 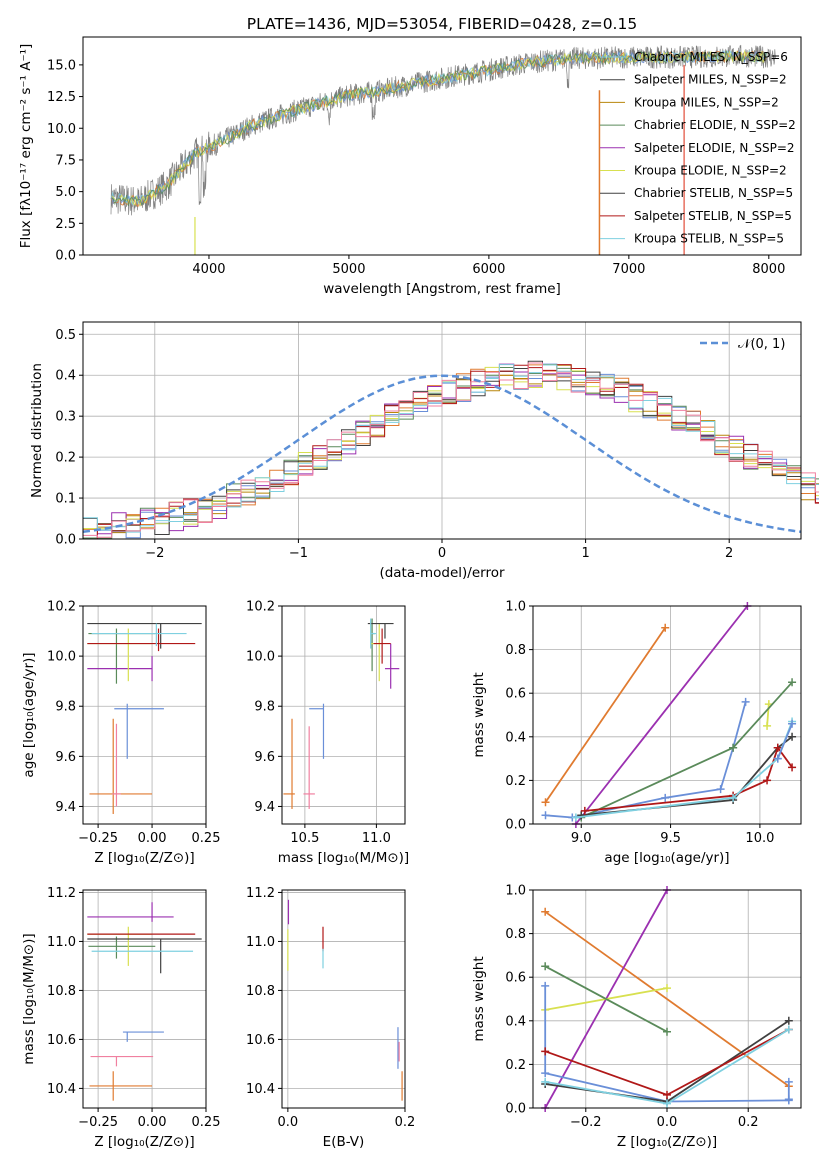 I want to click on x-tick-label: 0, so click(x=442, y=553).